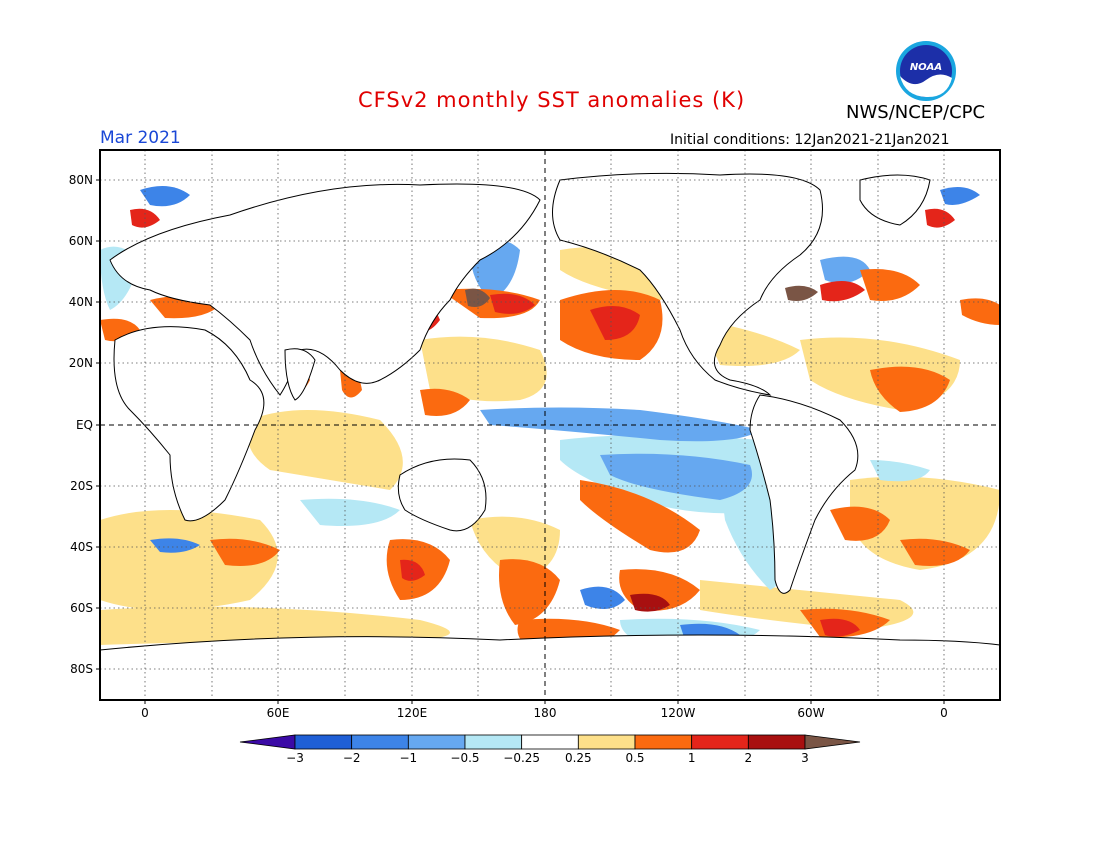 The width and height of the screenshot is (1100, 850). Describe the element at coordinates (692, 758) in the screenshot. I see `colorbar-tick-label: 1` at that location.